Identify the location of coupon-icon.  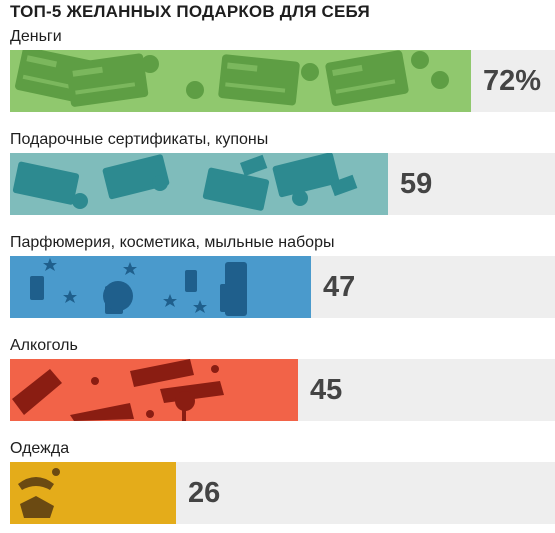
(199, 184).